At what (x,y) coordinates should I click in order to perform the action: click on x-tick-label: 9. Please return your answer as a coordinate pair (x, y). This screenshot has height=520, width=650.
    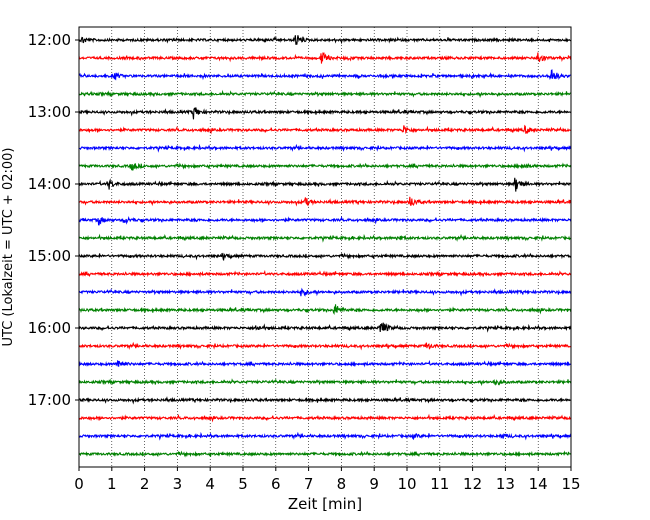
    Looking at the image, I should click on (374, 484).